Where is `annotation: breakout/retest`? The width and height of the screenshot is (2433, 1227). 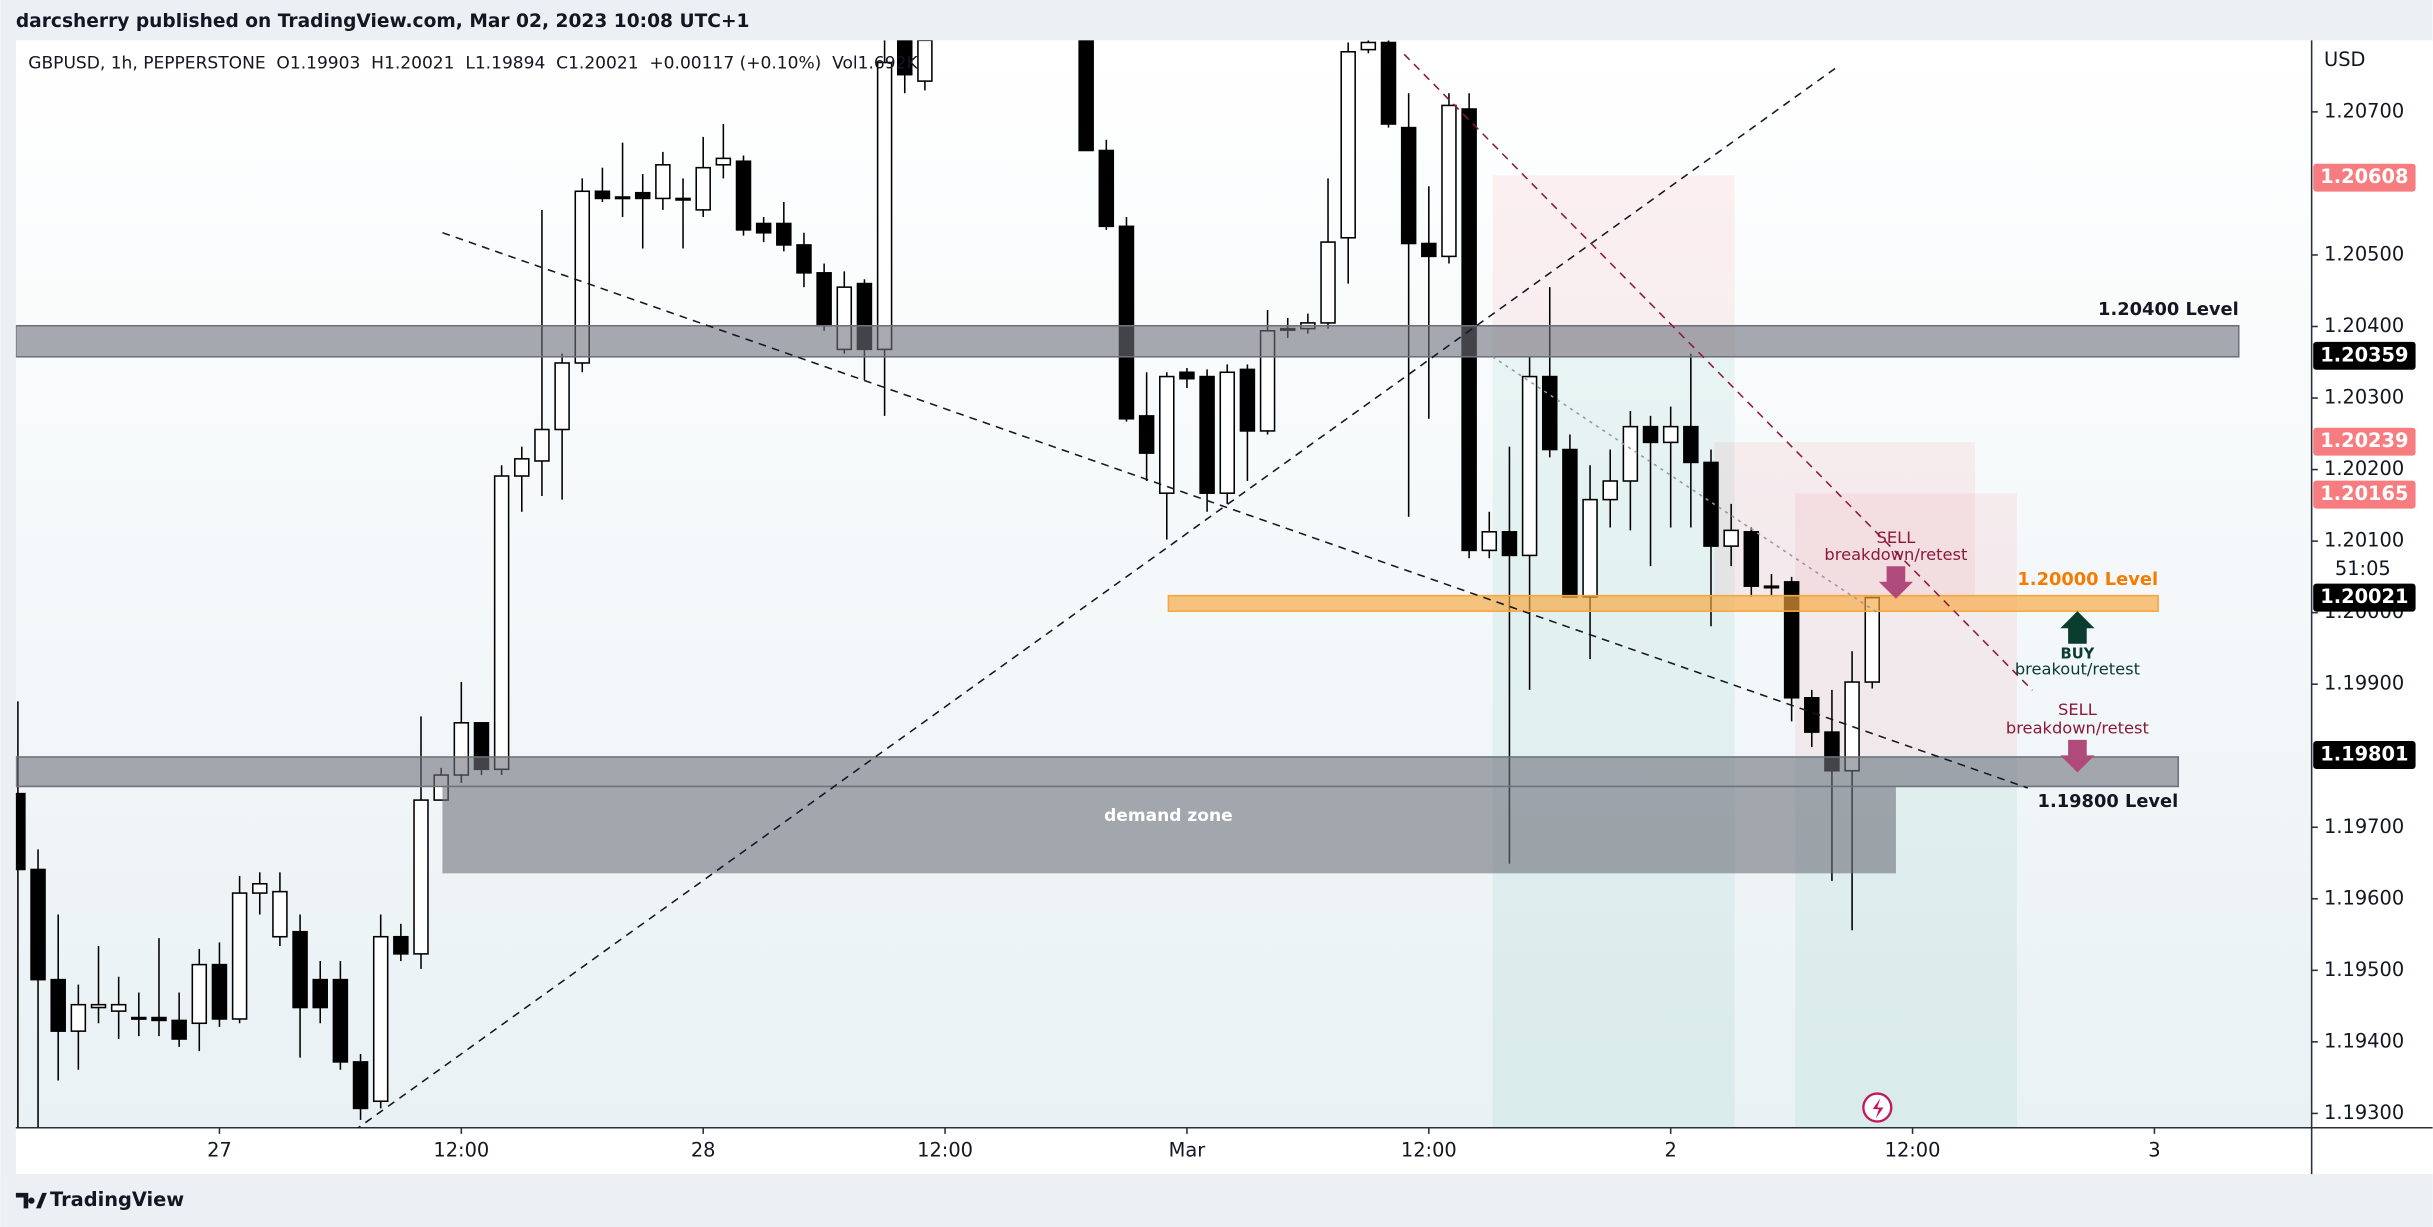
annotation: breakout/retest is located at coordinates (2077, 669).